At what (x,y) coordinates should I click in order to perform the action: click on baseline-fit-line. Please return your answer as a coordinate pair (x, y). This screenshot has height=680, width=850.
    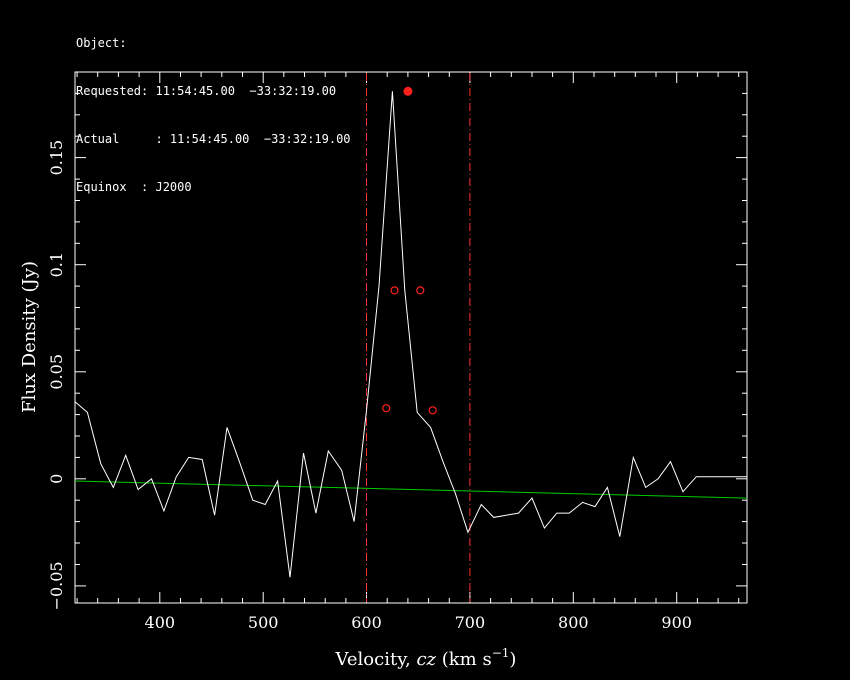
    Looking at the image, I should click on (411, 489).